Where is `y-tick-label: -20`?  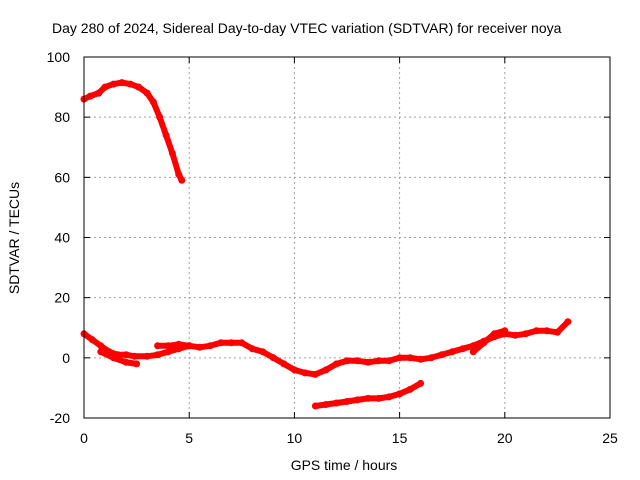
y-tick-label: -20 is located at coordinates (60, 418).